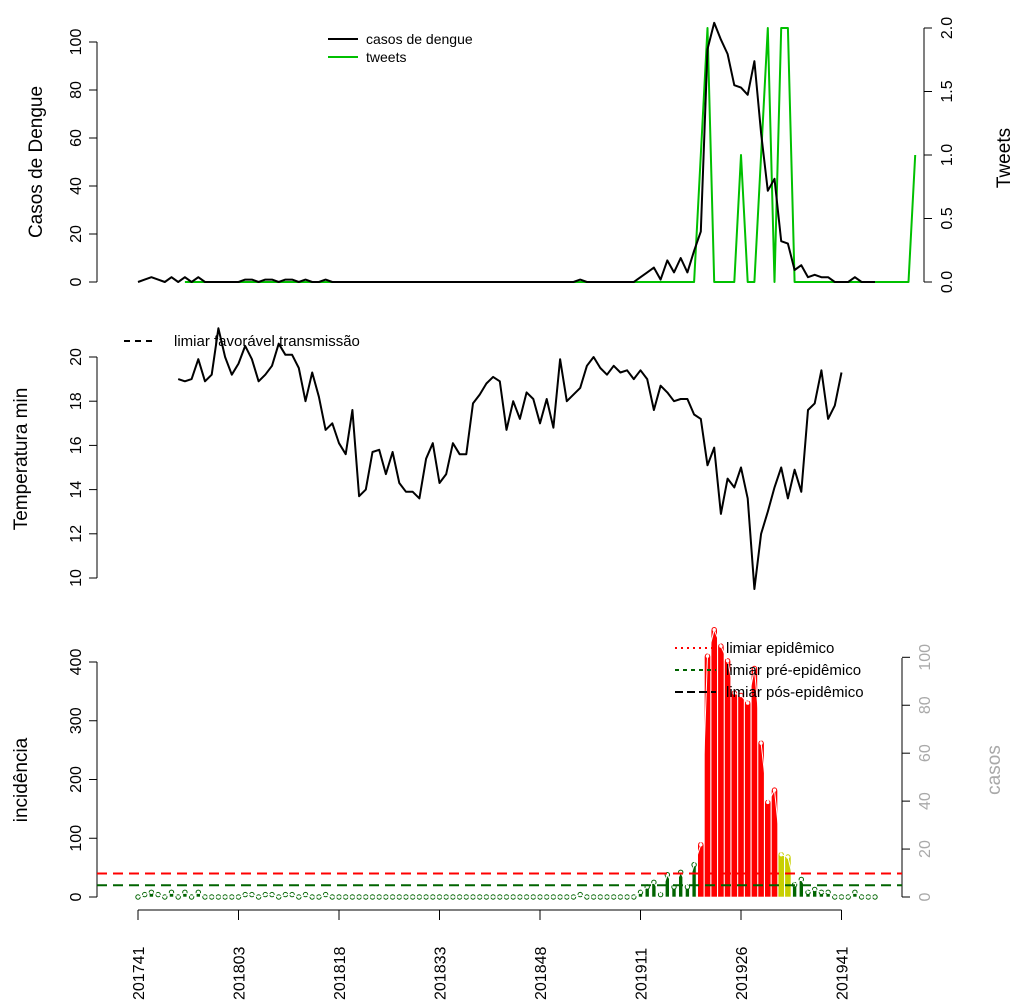 This screenshot has height=1006, width=1018. I want to click on y-tick-label: 16, so click(76, 445).